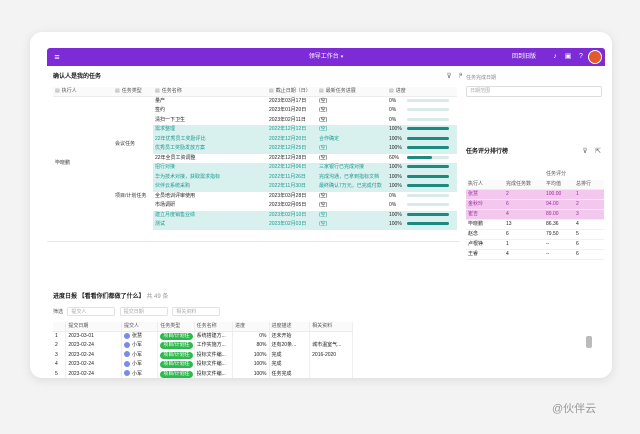 The width and height of the screenshot is (640, 434). I want to click on column-header: ▤ 执行人, so click(83, 92).